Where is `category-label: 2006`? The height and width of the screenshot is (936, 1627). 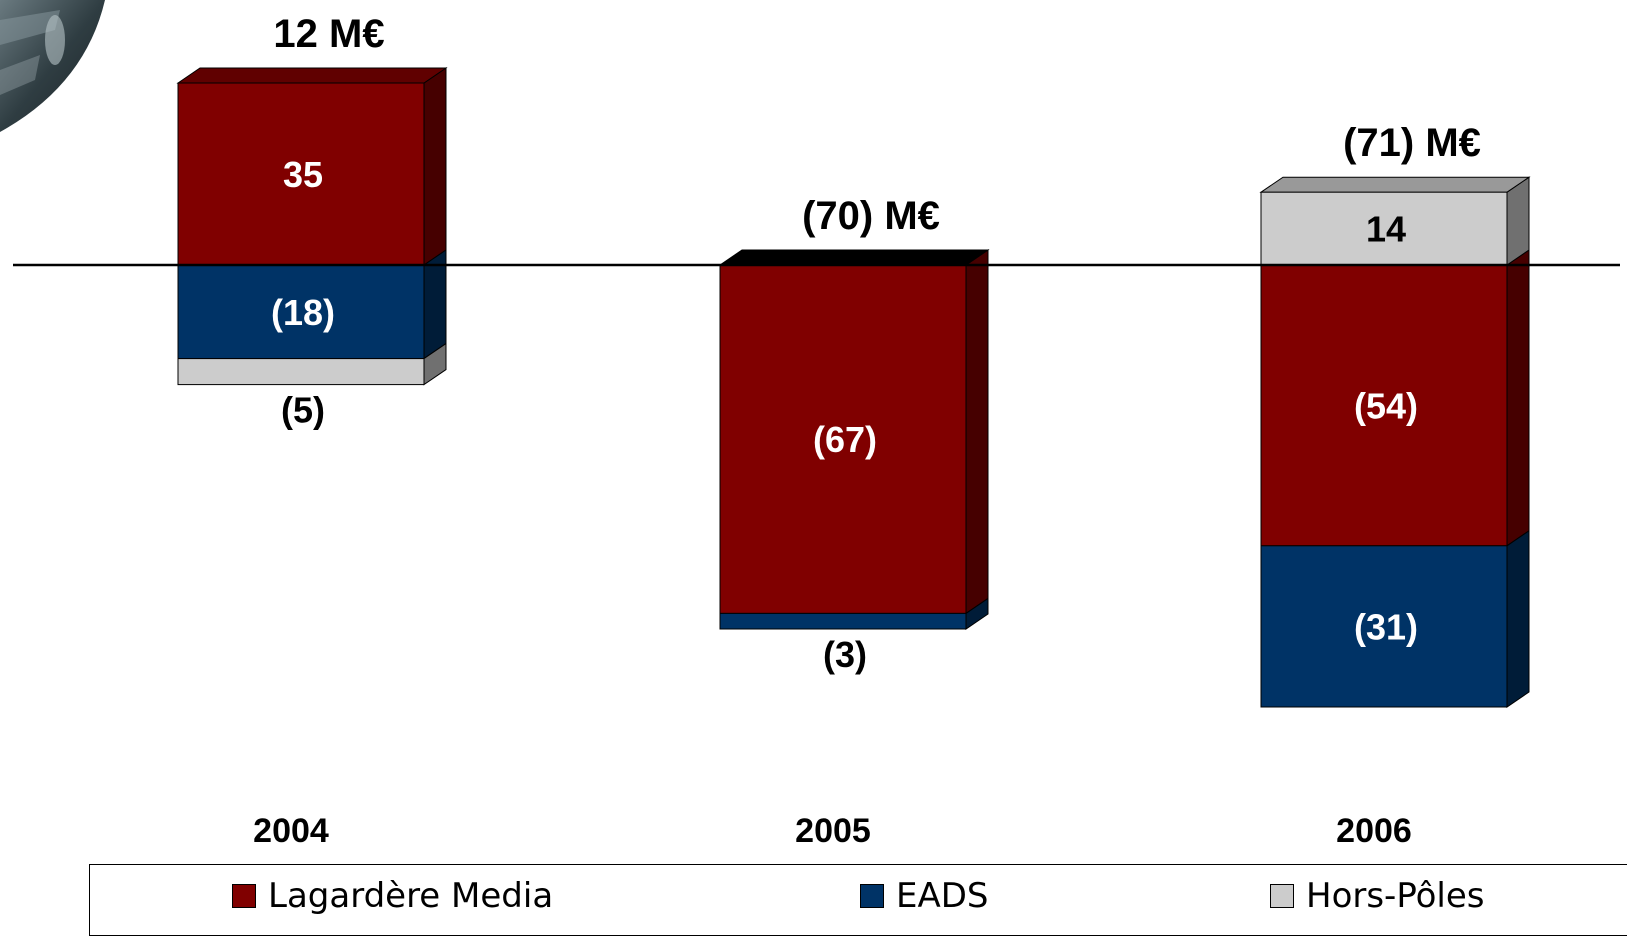 category-label: 2006 is located at coordinates (1374, 831).